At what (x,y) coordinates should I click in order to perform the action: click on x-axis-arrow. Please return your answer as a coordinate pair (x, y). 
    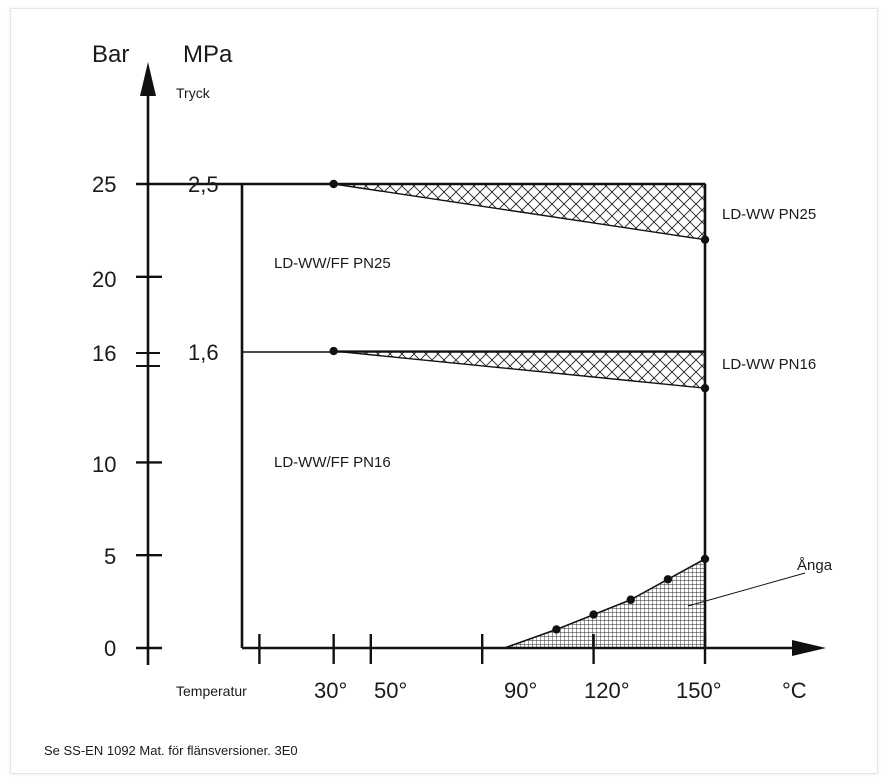
    Looking at the image, I should click on (809, 648).